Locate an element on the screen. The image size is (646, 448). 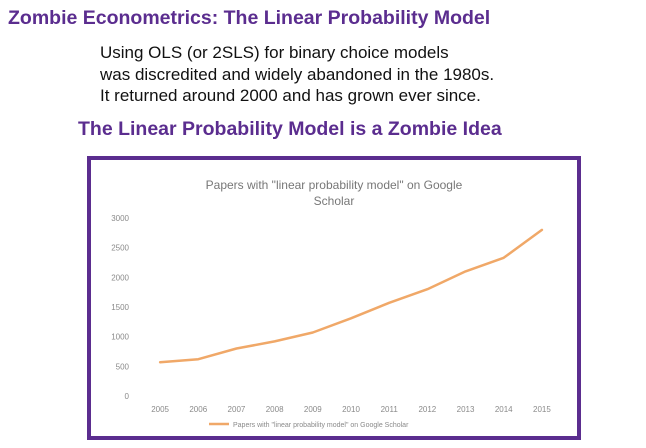
y-tick-label-5: 2500 is located at coordinates (120, 248).